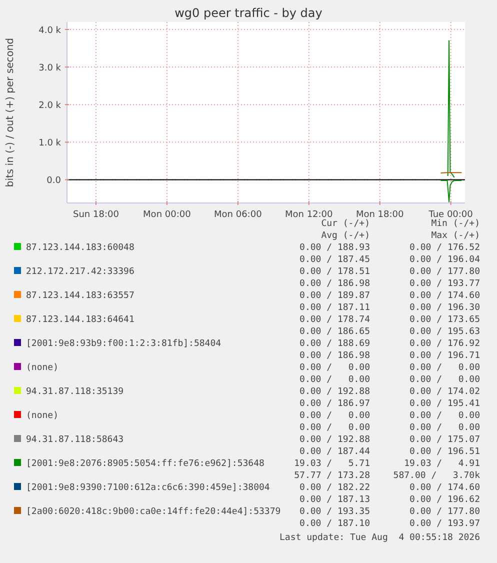 The height and width of the screenshot is (563, 497). I want to click on text: 0.00 / 182.22, so click(335, 488).